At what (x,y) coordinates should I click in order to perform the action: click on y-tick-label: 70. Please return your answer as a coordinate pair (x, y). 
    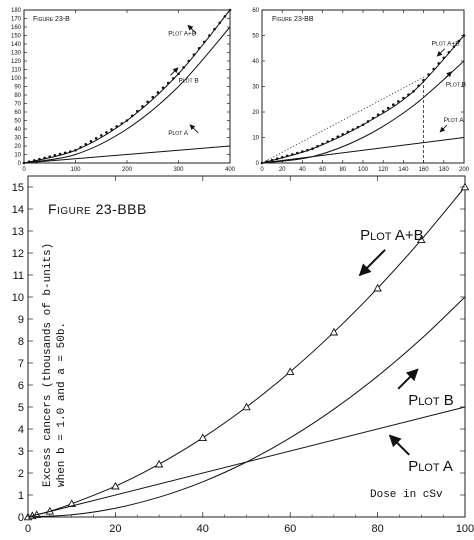
    Looking at the image, I should click on (17, 105).